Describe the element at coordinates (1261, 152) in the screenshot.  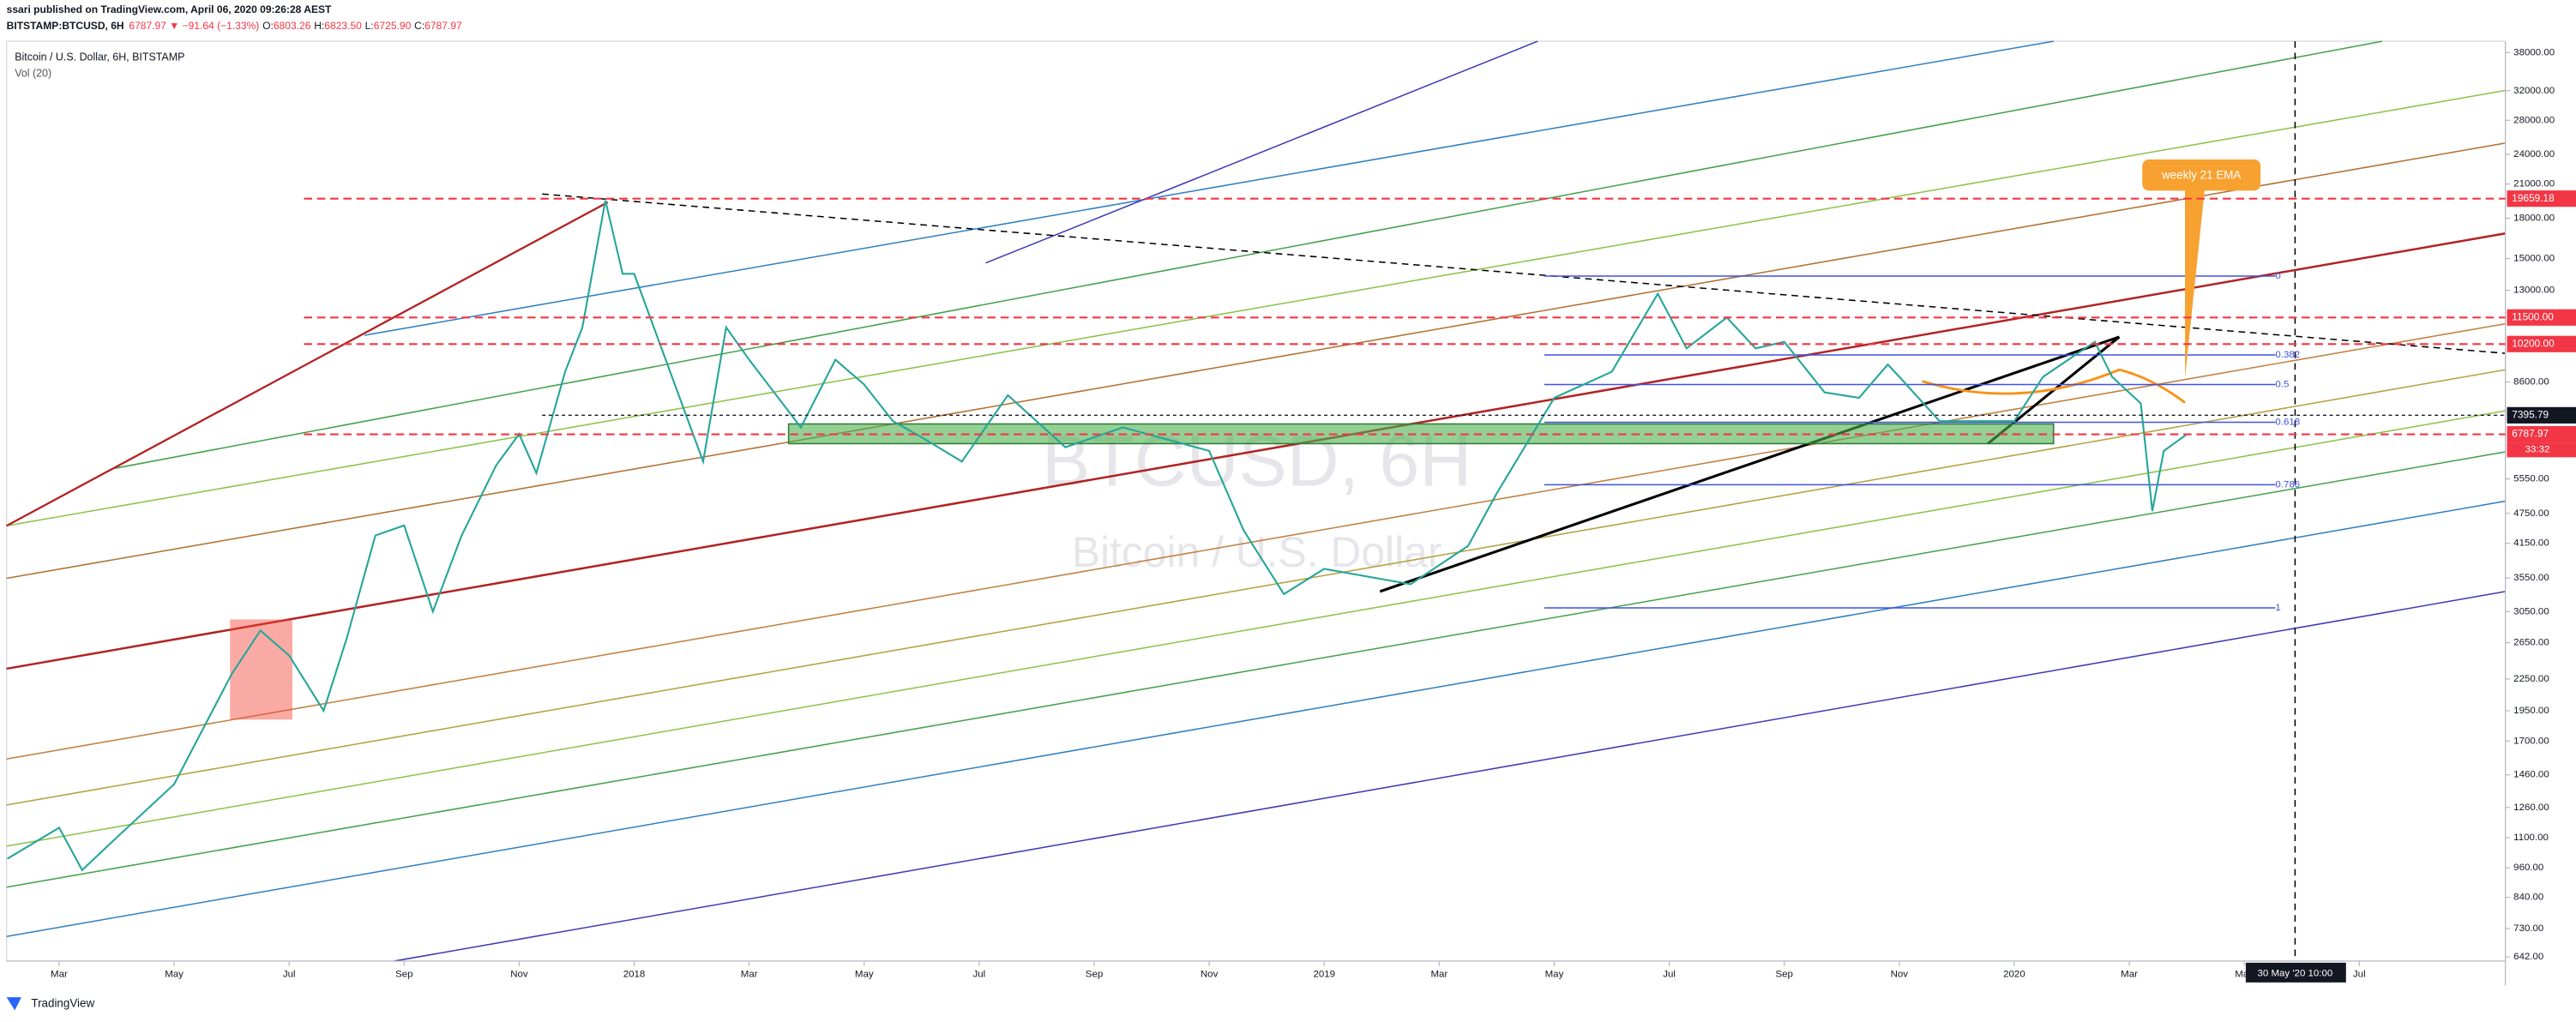
I see `channel-line` at that location.